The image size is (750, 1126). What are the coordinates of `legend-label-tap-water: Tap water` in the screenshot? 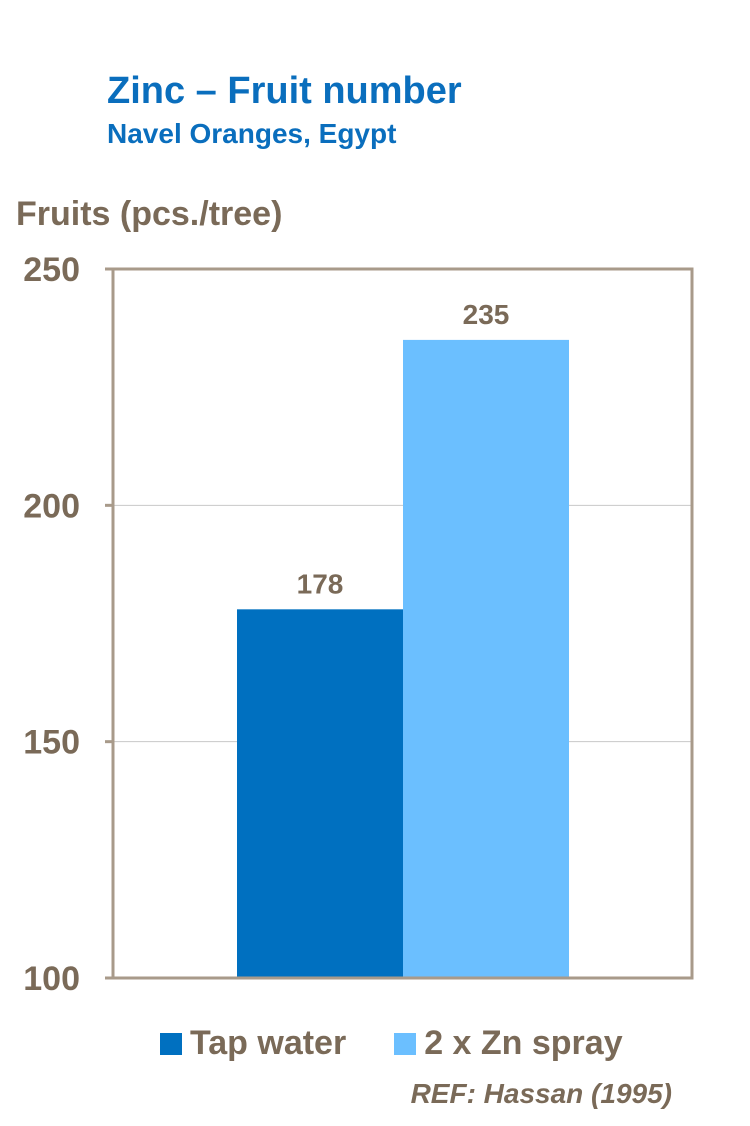 It's located at (268, 1043).